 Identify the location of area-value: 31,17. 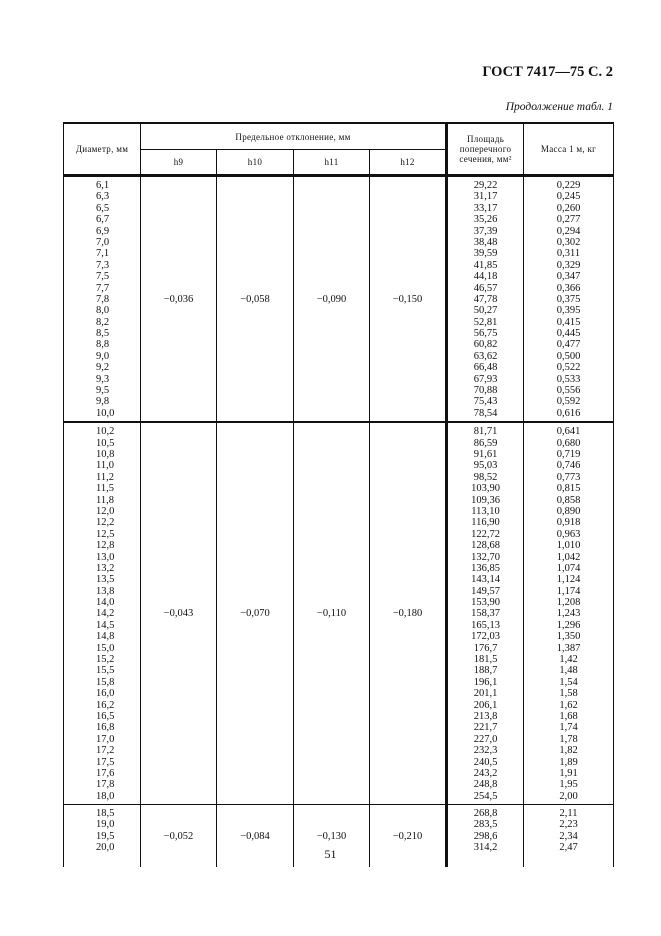
(485, 197).